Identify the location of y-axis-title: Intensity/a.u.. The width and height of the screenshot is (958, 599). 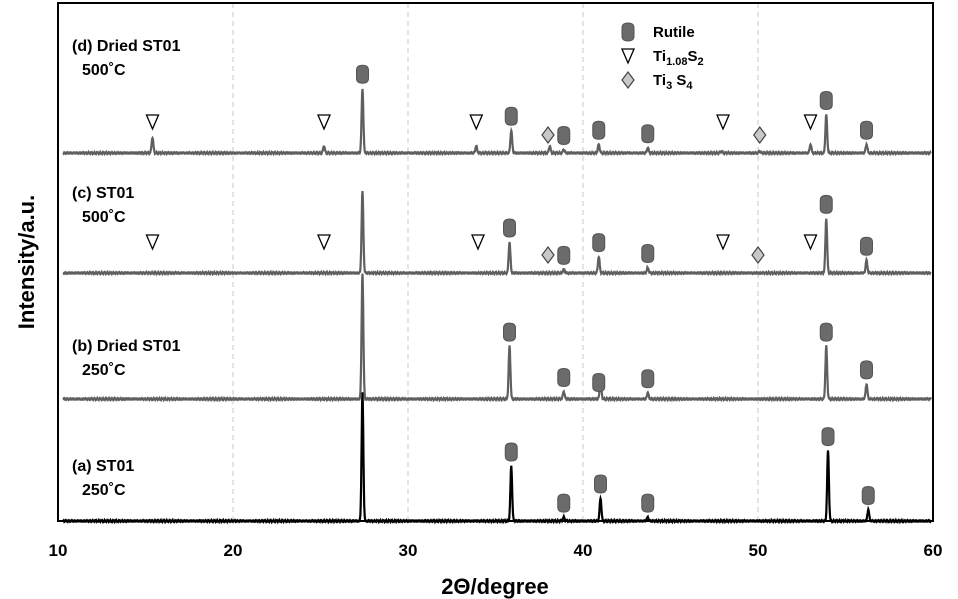
(26, 262).